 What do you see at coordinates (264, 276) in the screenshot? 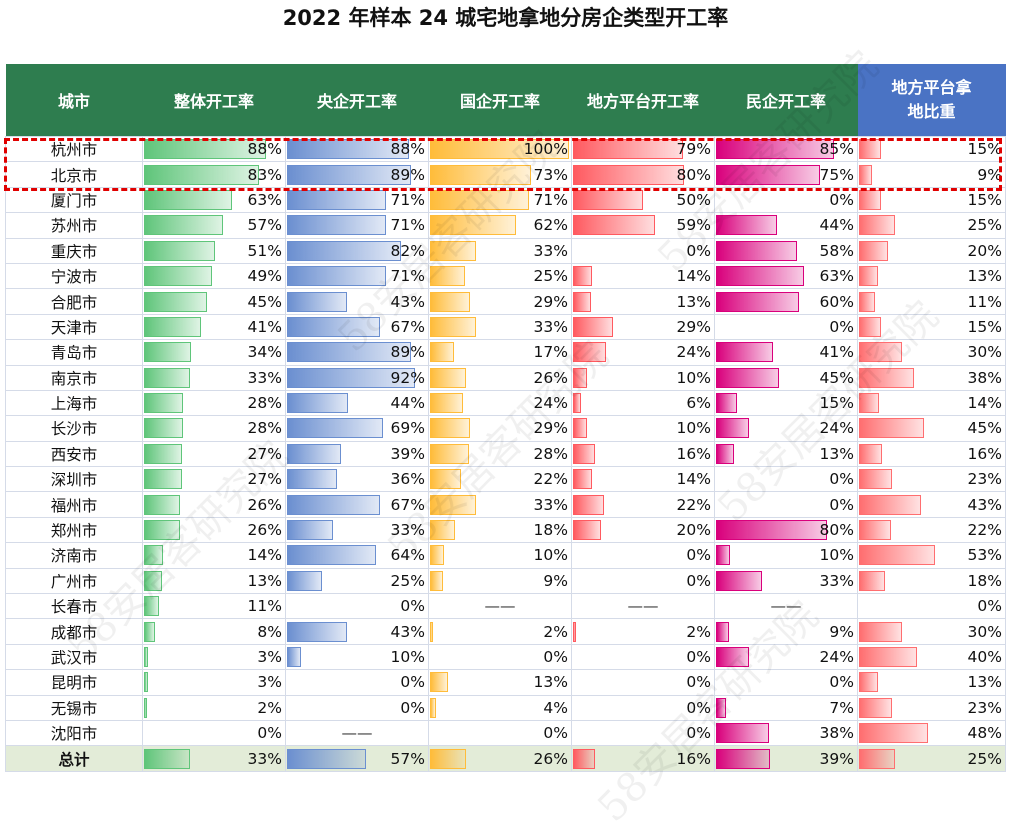
I see `value-label: 49%` at bounding box center [264, 276].